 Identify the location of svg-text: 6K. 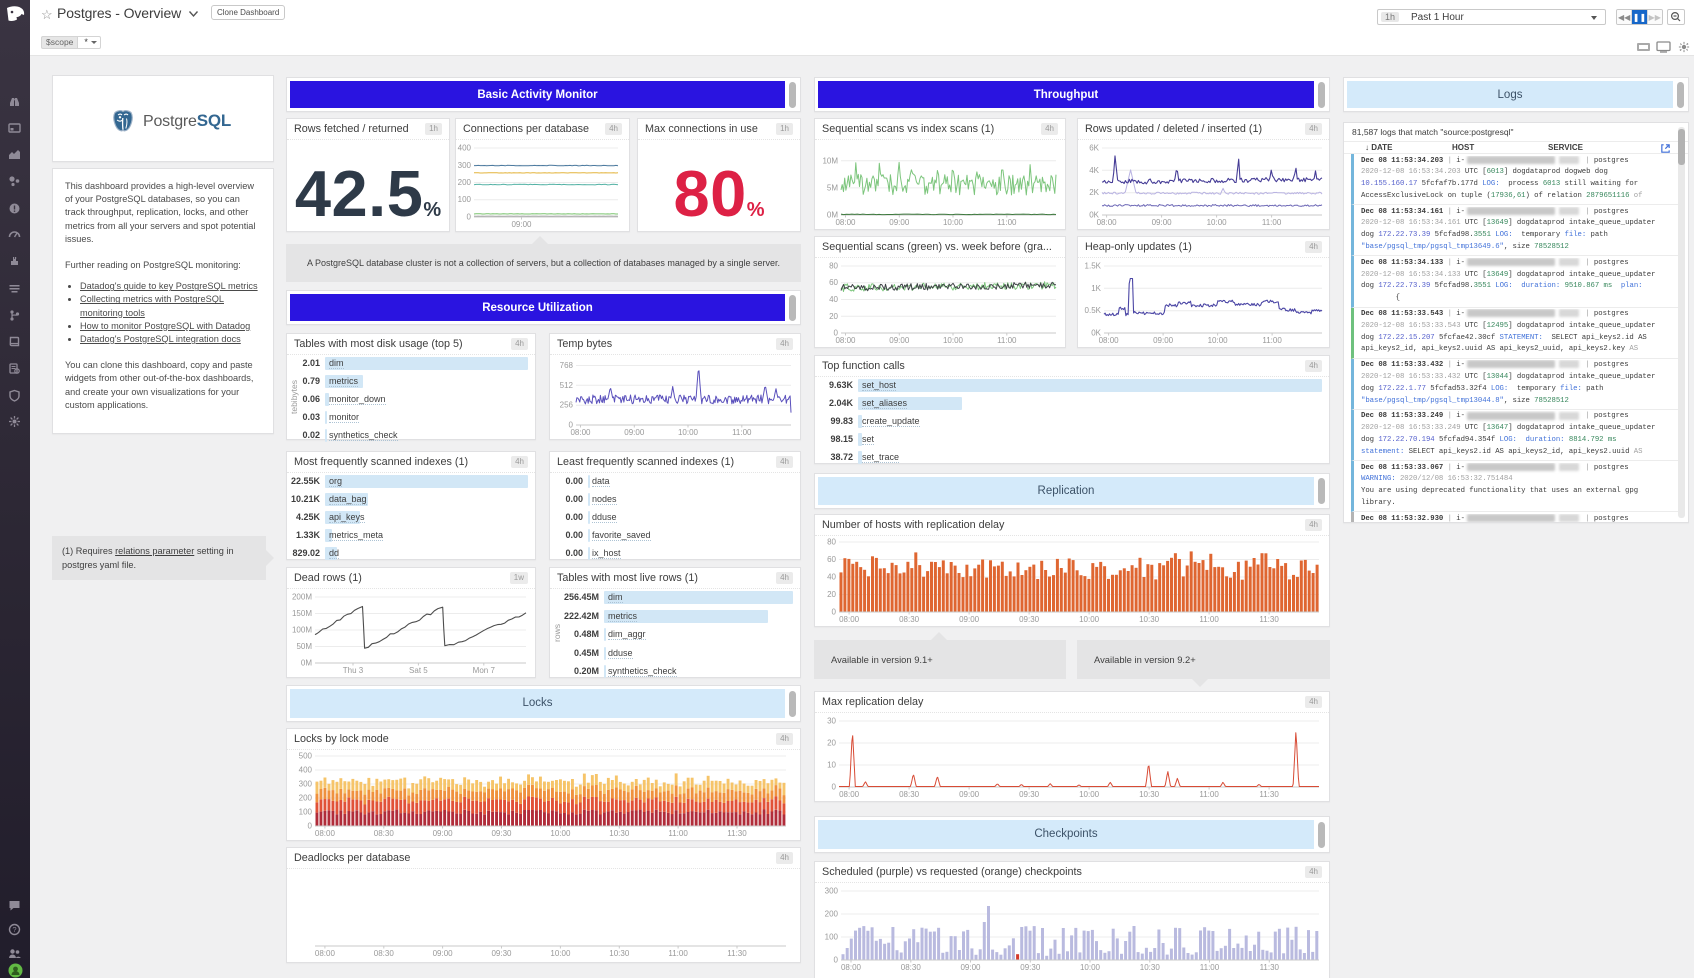
(1094, 148).